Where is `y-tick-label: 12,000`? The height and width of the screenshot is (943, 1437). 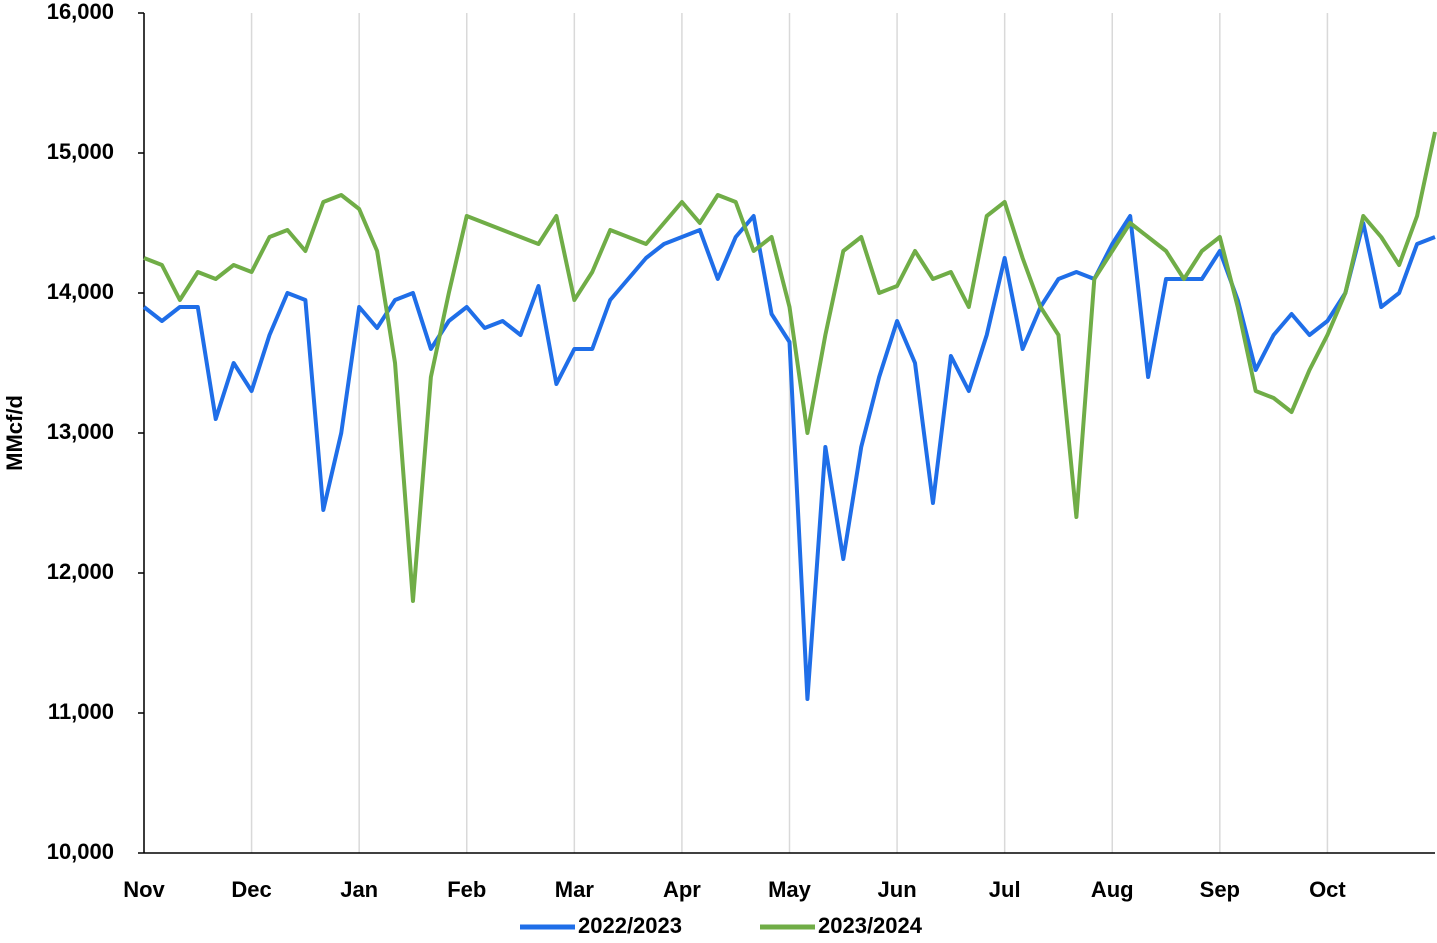
y-tick-label: 12,000 is located at coordinates (80, 571).